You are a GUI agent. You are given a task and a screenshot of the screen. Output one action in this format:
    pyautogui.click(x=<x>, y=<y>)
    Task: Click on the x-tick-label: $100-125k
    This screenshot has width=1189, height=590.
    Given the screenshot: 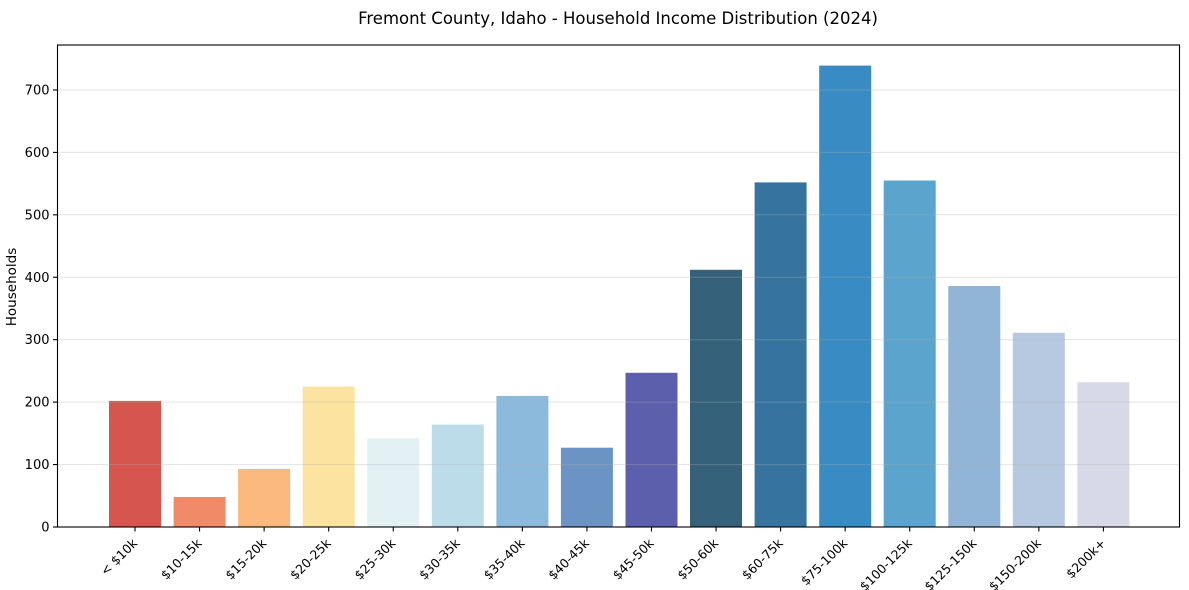 What is the action you would take?
    pyautogui.click(x=886, y=562)
    